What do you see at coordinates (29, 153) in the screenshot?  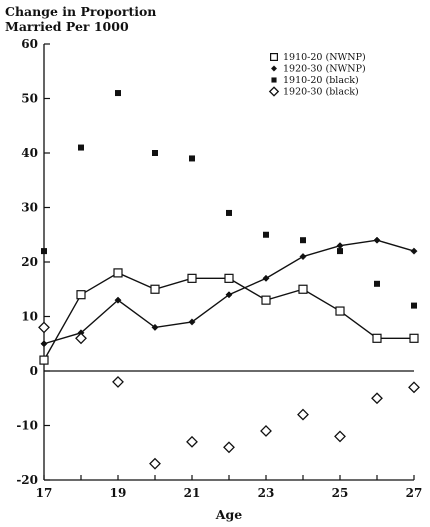 I see `y-tick-label: 40` at bounding box center [29, 153].